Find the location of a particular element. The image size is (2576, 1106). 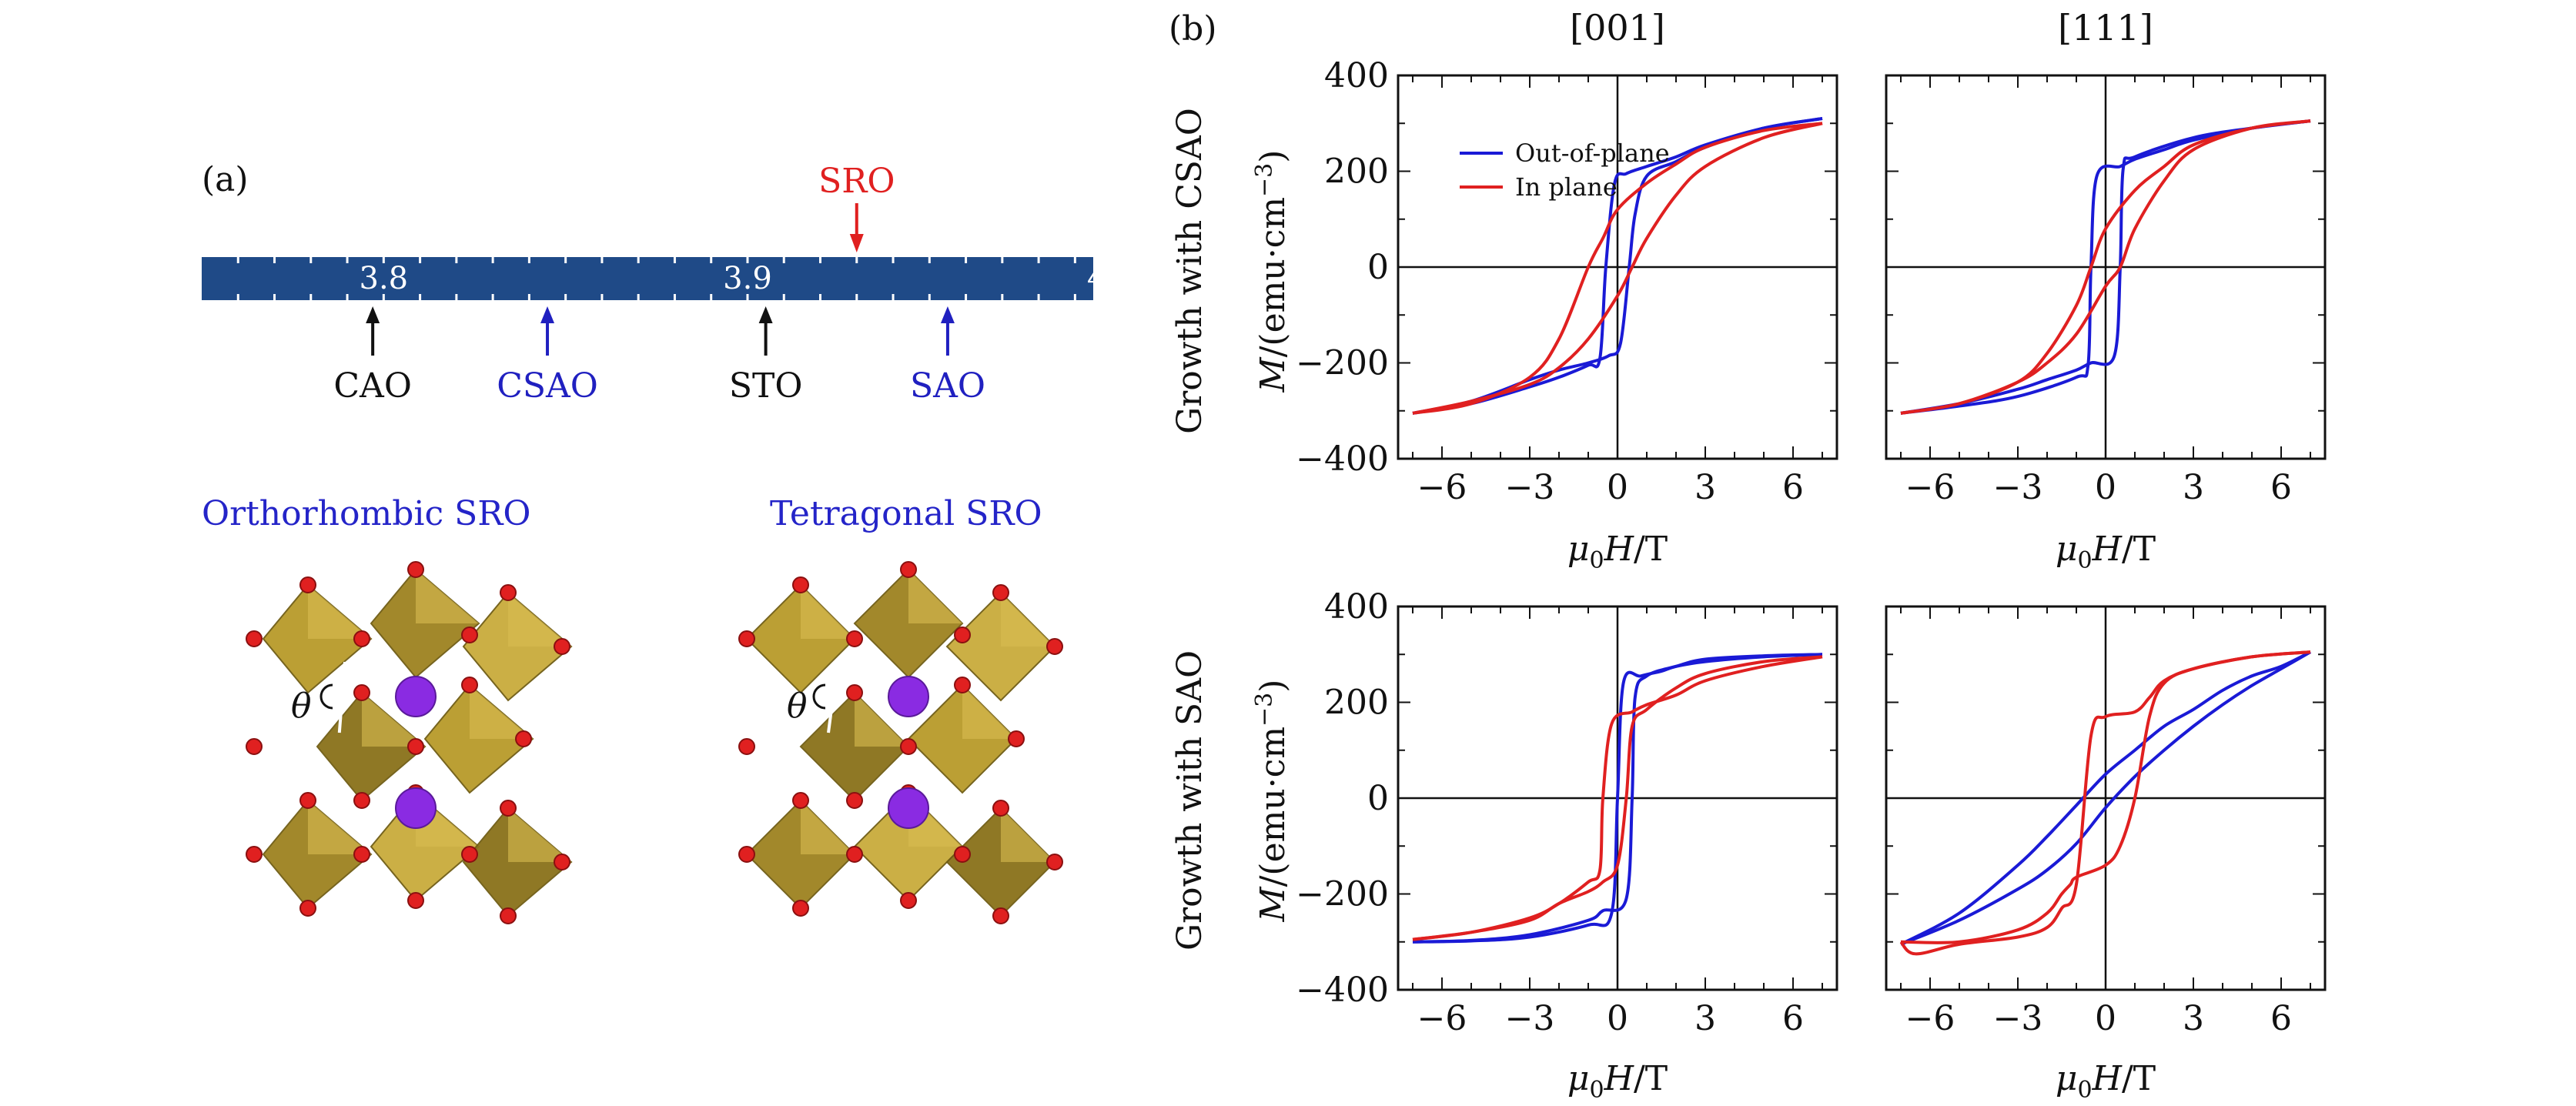

plot-SAO-001: −6 −3 0 3 6 −400 −200 0 200 400 is located at coordinates (1567, 813).